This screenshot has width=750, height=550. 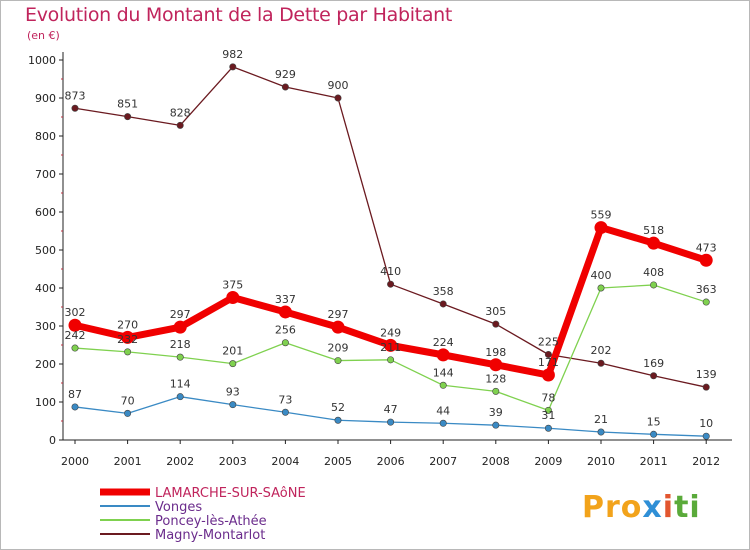 What do you see at coordinates (127, 104) in the screenshot?
I see `data-label: 851` at bounding box center [127, 104].